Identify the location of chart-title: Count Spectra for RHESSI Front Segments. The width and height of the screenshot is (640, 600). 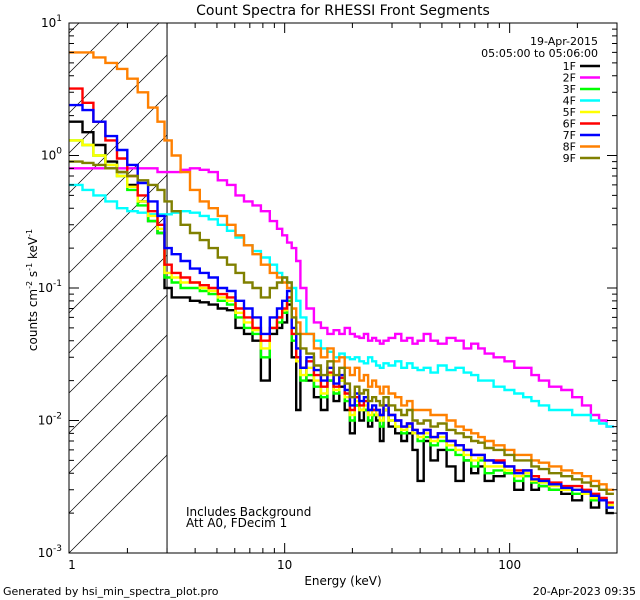
(343, 11).